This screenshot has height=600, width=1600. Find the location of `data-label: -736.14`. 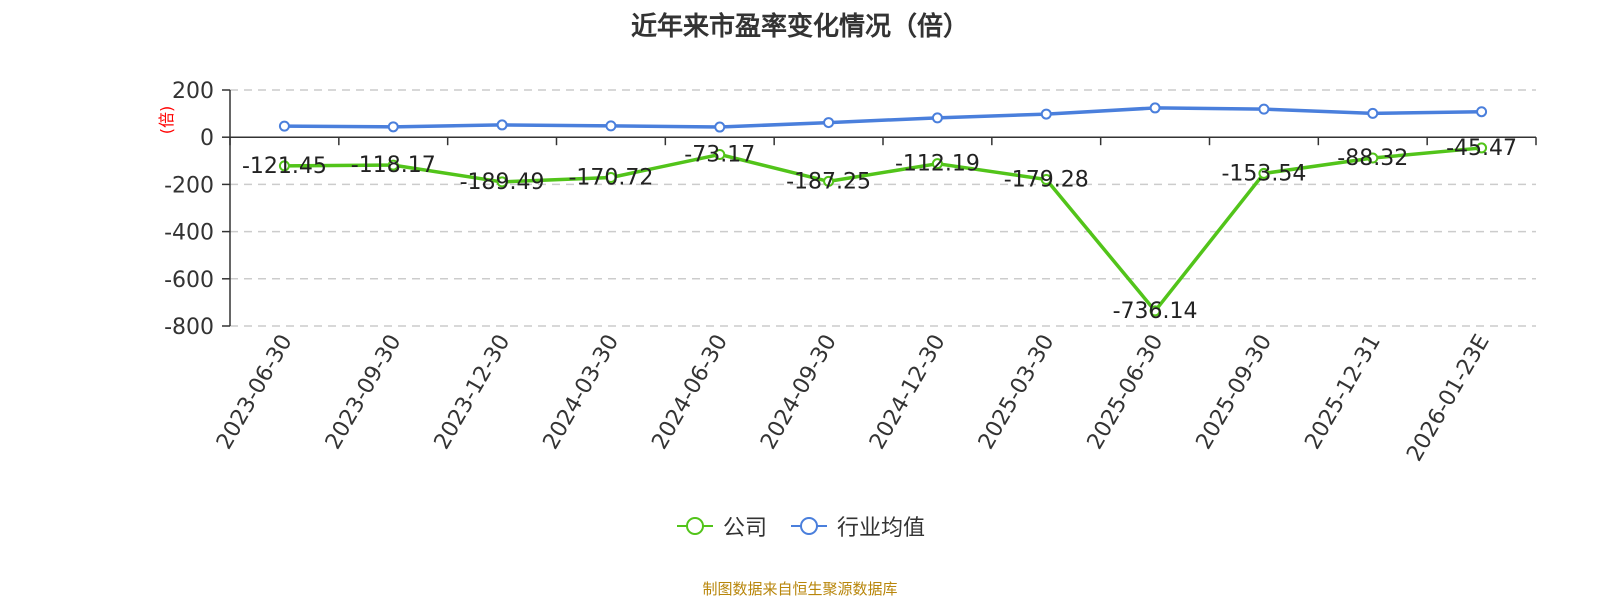

data-label: -736.14 is located at coordinates (1155, 311).